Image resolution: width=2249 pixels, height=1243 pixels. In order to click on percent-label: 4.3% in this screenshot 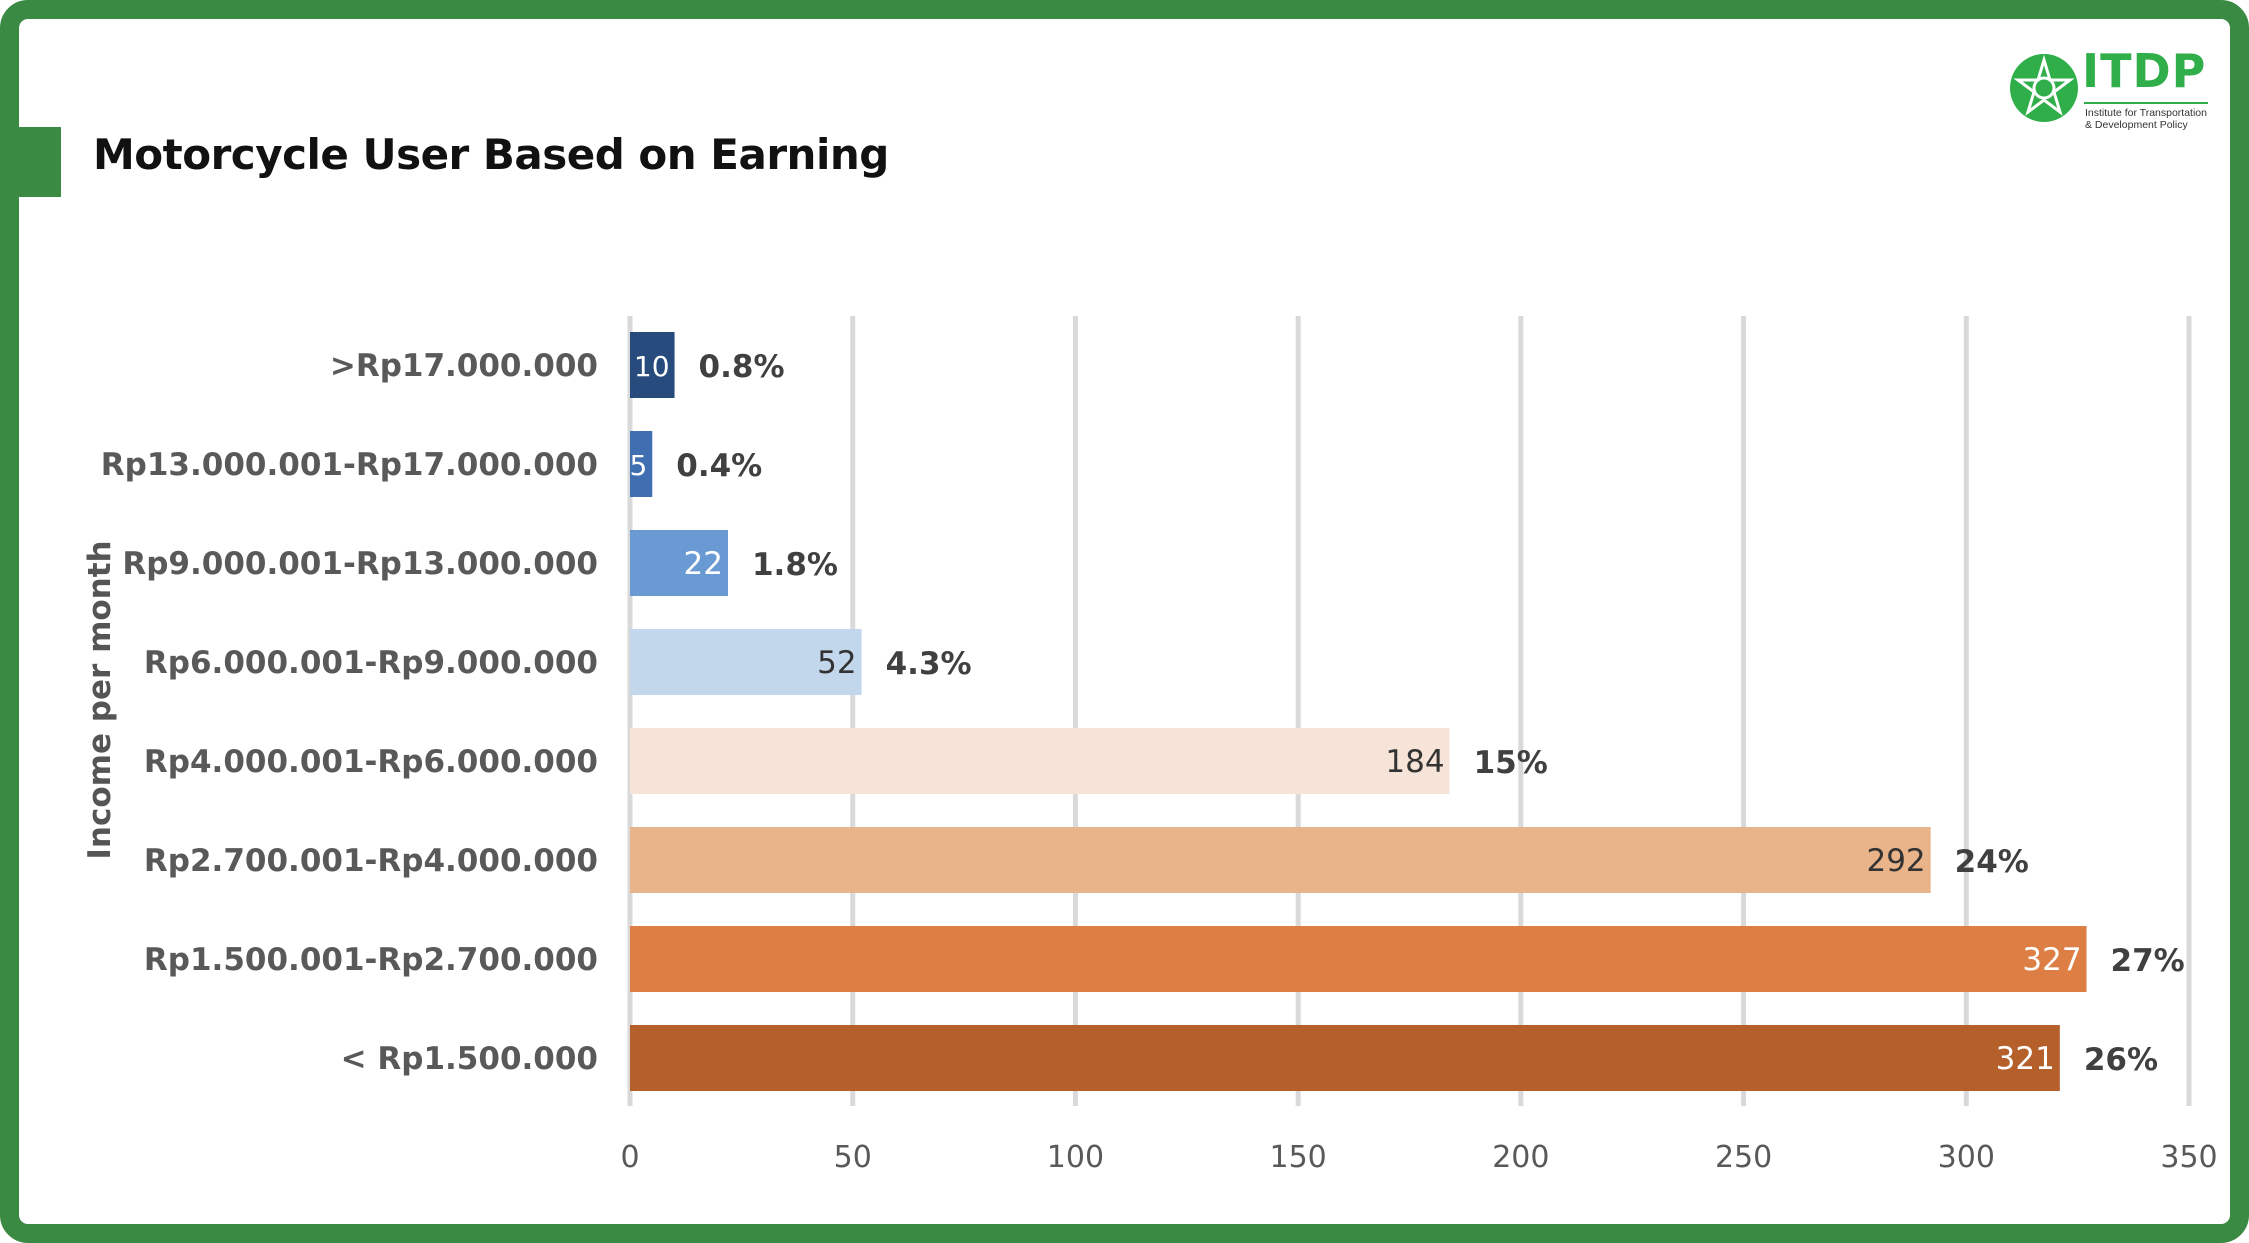, I will do `click(929, 664)`.